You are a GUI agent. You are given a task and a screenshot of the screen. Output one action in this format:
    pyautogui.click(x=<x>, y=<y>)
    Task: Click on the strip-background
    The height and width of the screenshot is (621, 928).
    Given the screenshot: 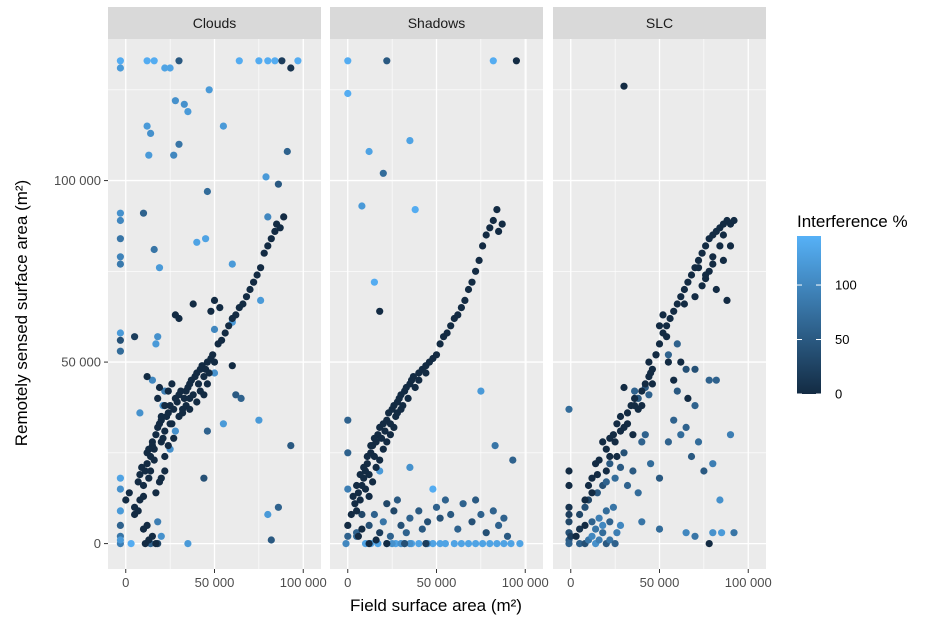 What is the action you would take?
    pyautogui.click(x=659, y=23)
    